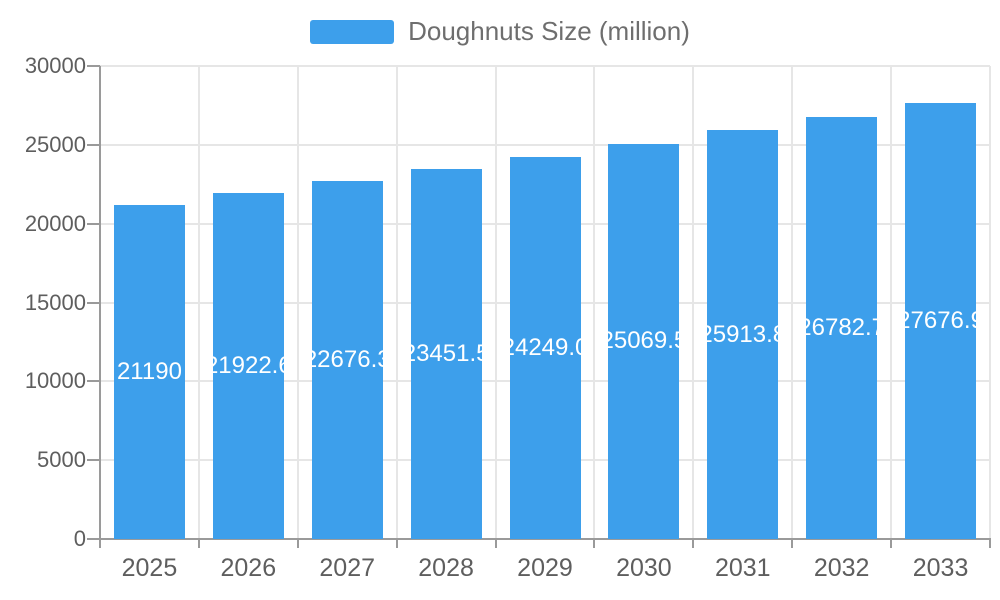 The width and height of the screenshot is (1000, 600). I want to click on x-axis-line, so click(545, 539).